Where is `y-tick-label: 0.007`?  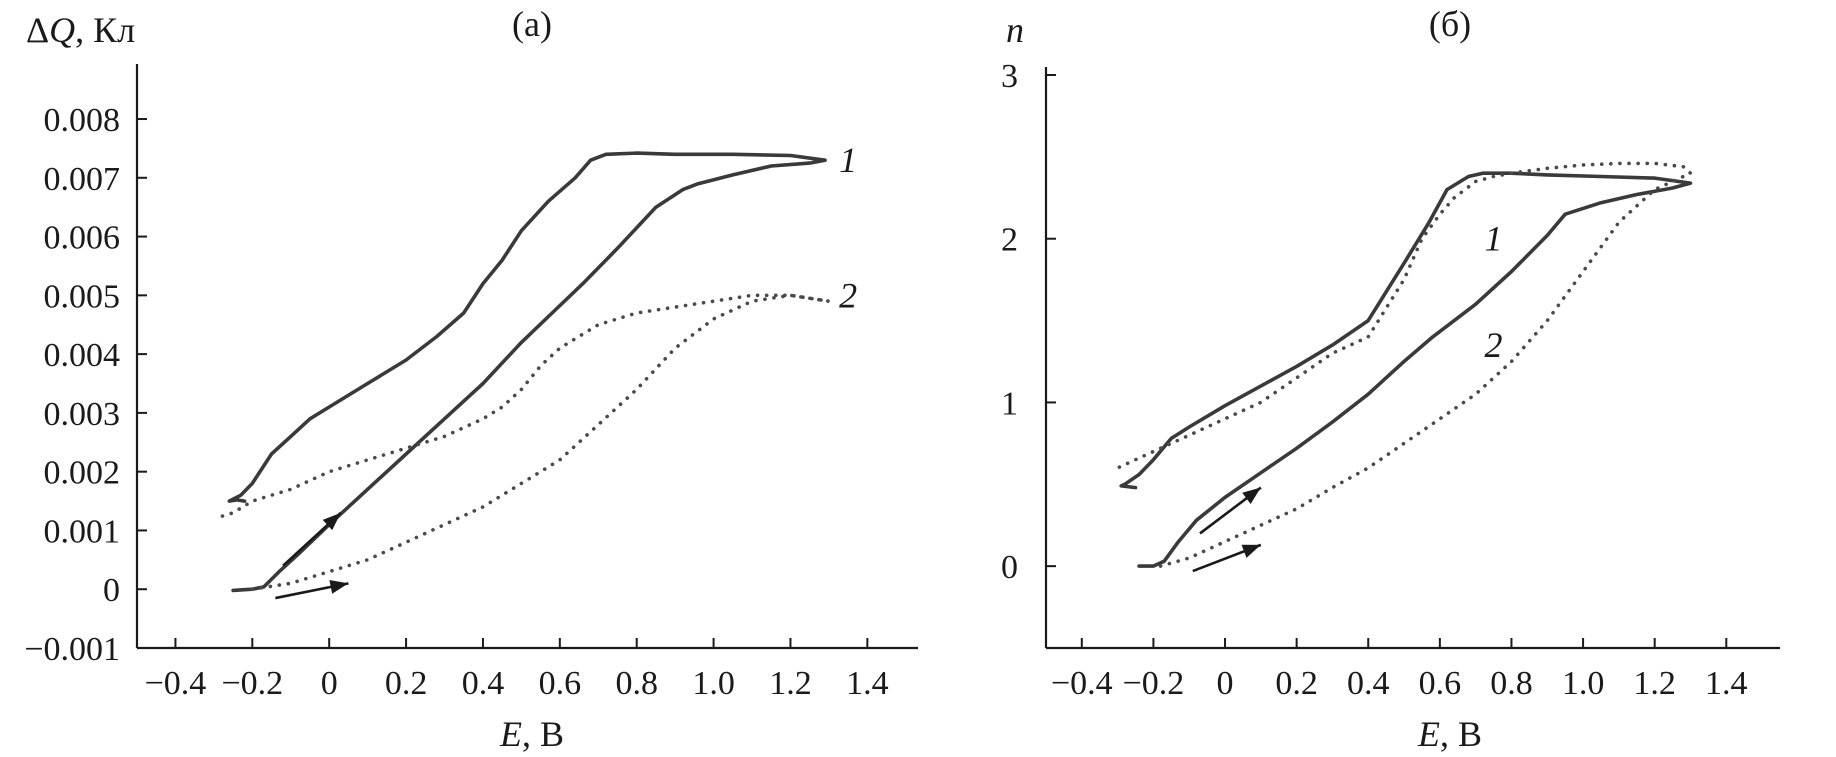
y-tick-label: 0.007 is located at coordinates (82, 179).